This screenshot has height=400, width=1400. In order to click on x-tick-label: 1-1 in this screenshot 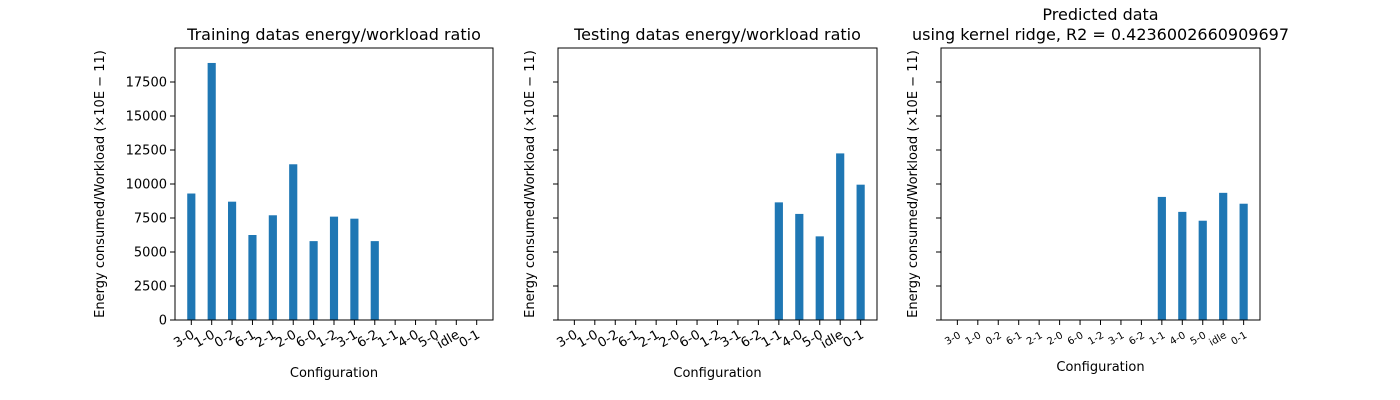, I will do `click(1158, 339)`.